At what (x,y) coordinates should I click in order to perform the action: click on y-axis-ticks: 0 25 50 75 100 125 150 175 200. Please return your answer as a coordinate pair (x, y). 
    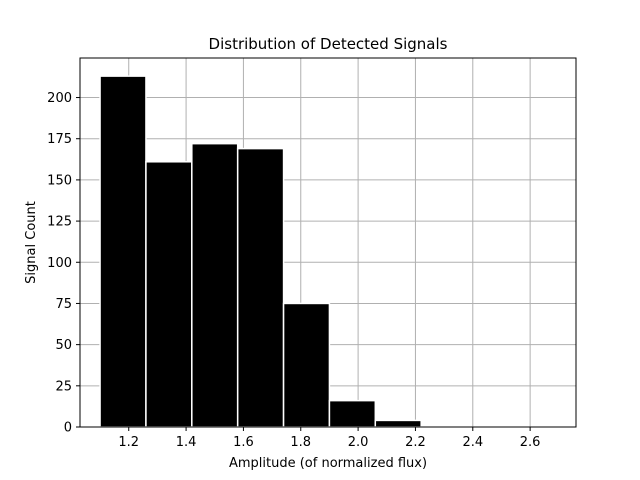
    Looking at the image, I should click on (63, 263).